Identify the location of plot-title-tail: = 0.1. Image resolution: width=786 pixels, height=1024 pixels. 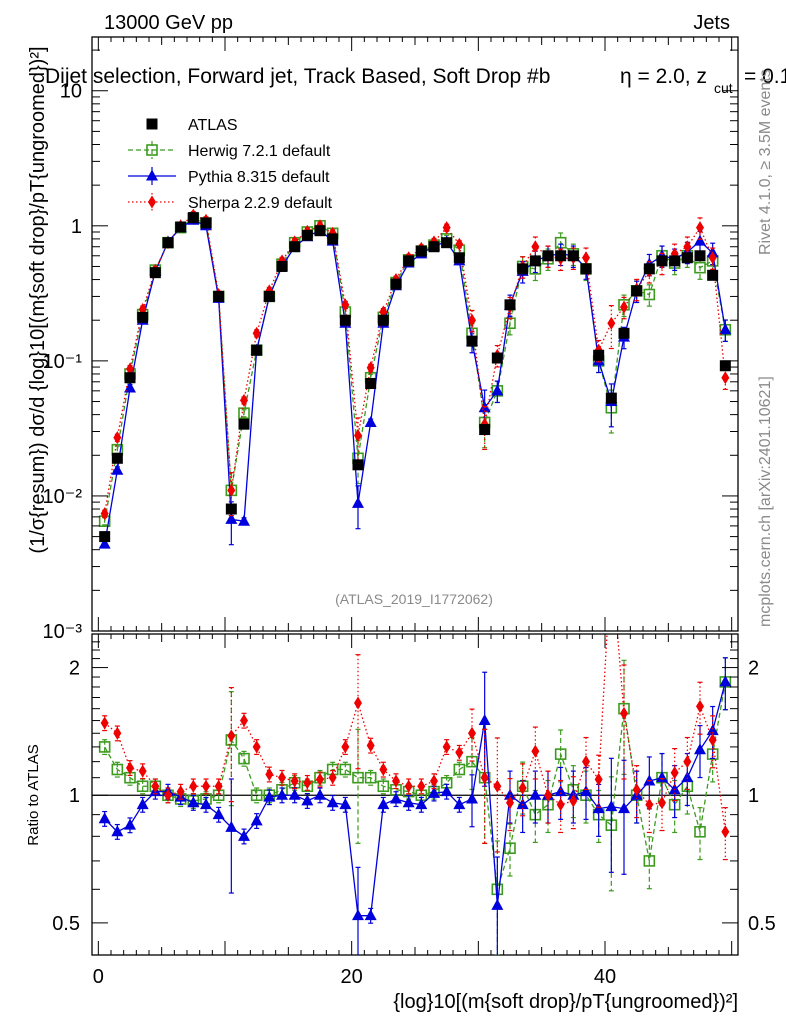
(765, 76).